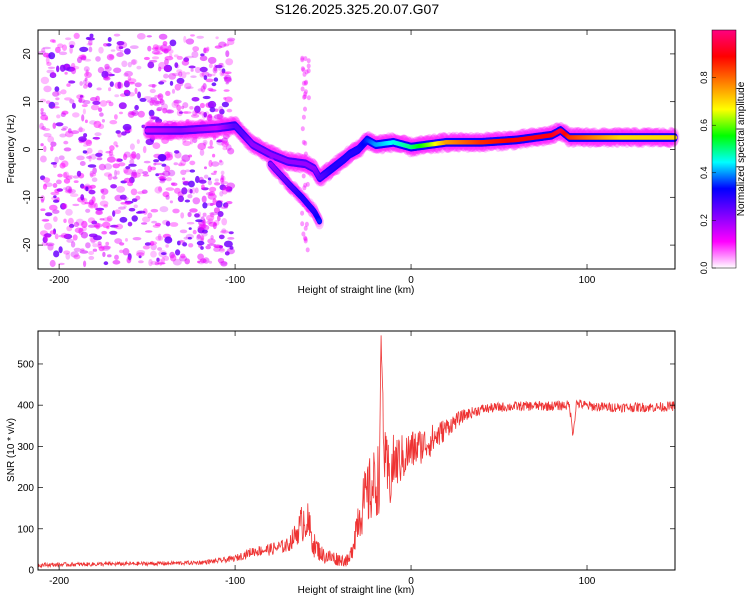  Describe the element at coordinates (25, 364) in the screenshot. I see `snr-y-tick-label: 500` at that location.